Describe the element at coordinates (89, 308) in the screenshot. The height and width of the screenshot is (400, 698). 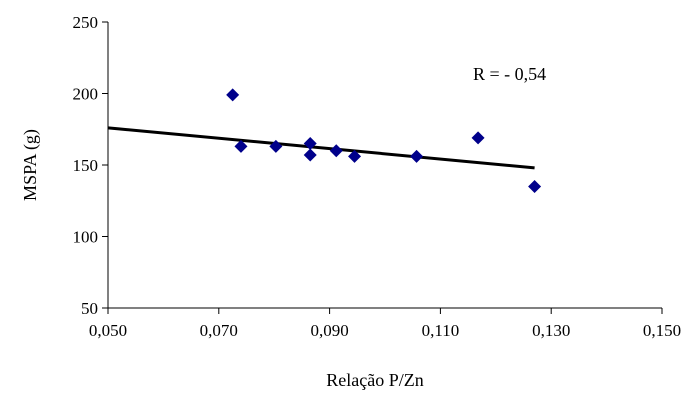
I see `y-tick-label: 50` at that location.